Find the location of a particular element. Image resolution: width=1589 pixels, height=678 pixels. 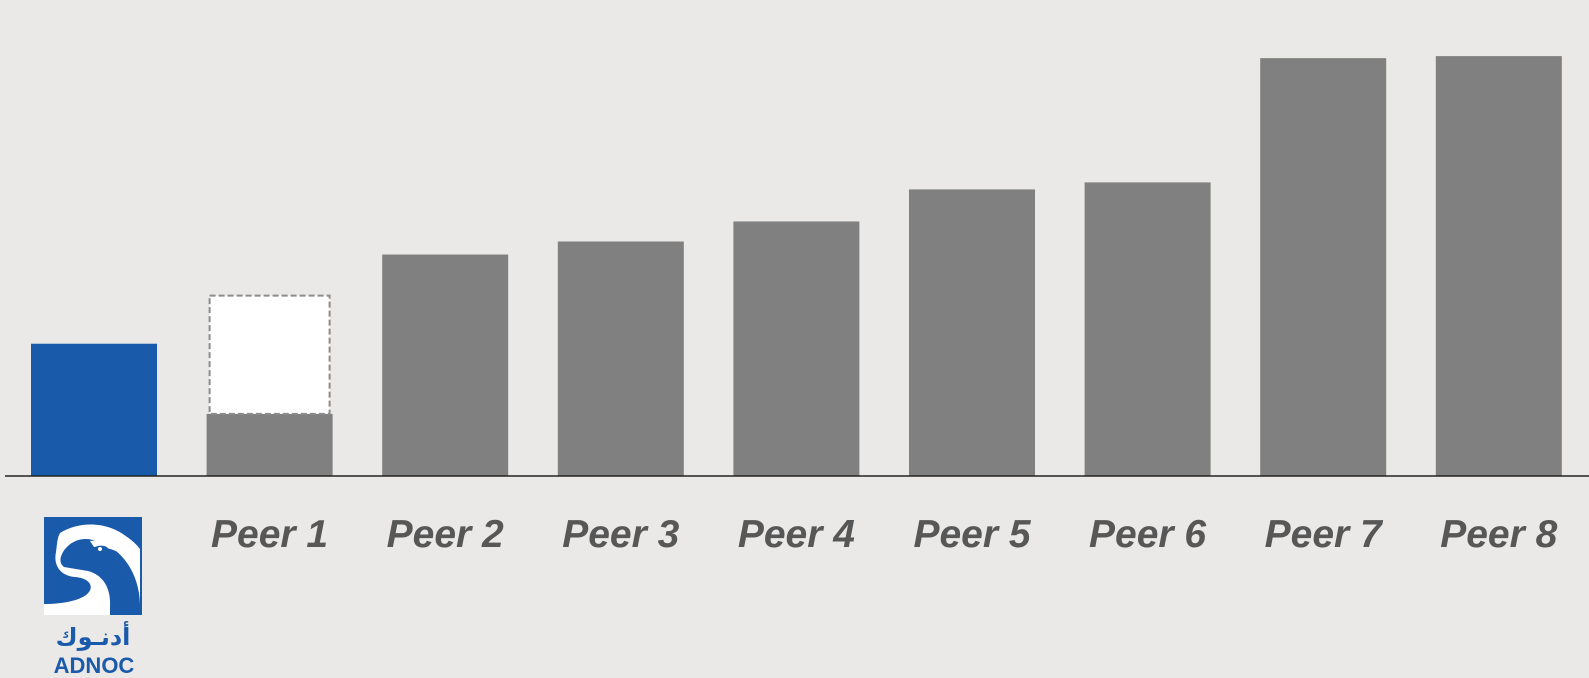

falcon-icon is located at coordinates (93, 566).